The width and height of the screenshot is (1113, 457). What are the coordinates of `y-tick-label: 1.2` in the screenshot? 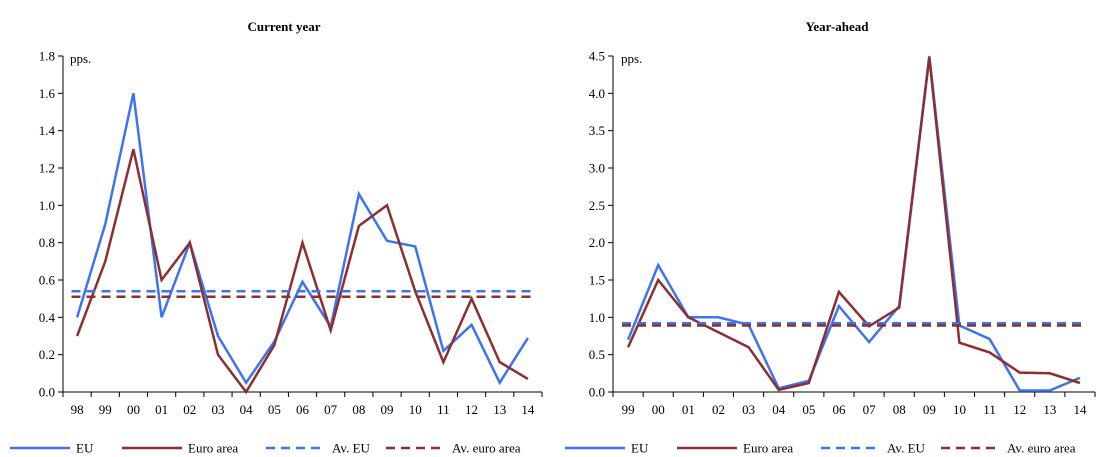 It's located at (47, 168).